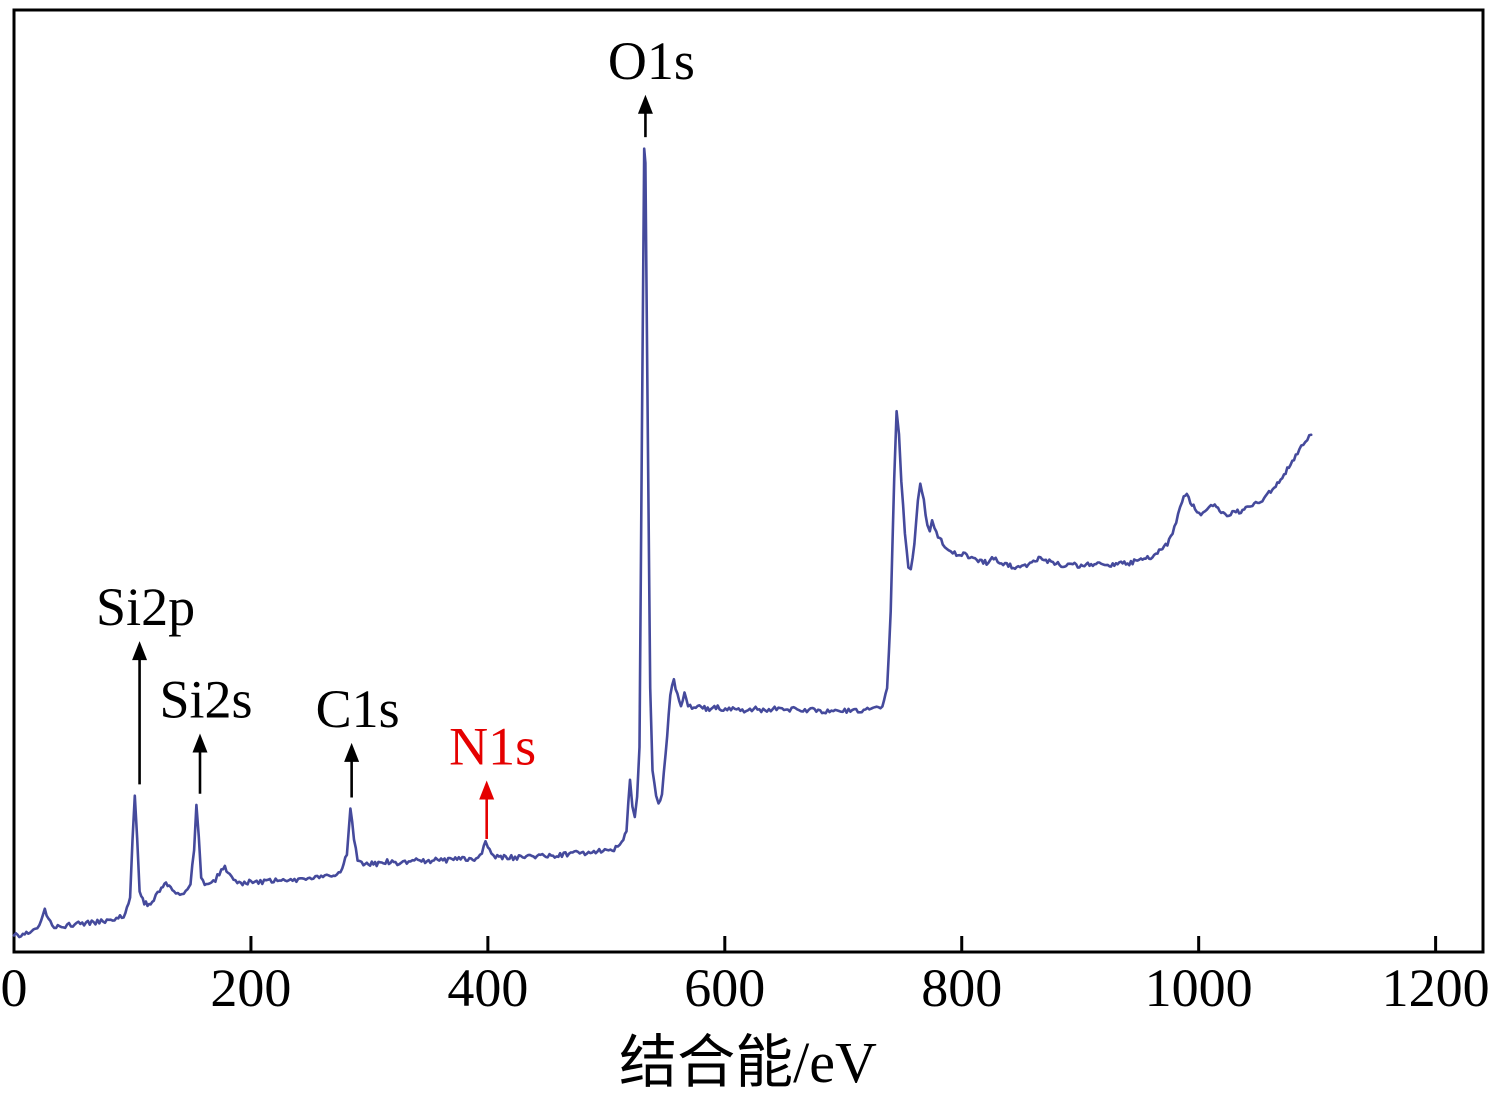 This screenshot has height=1112, width=1497. What do you see at coordinates (145, 681) in the screenshot?
I see `annotation-si2p: Si2p` at bounding box center [145, 681].